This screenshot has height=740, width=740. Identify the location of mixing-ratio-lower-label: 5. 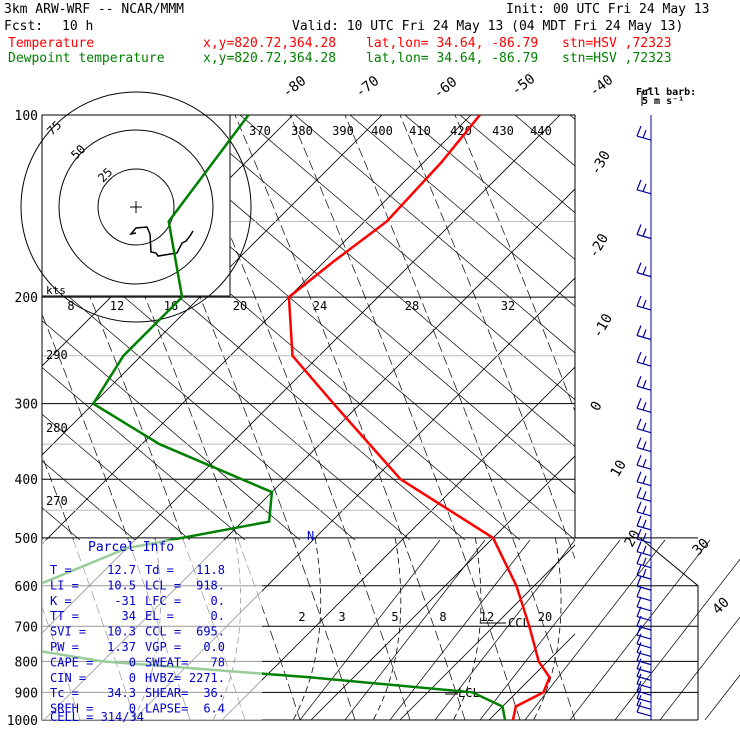
(394, 617).